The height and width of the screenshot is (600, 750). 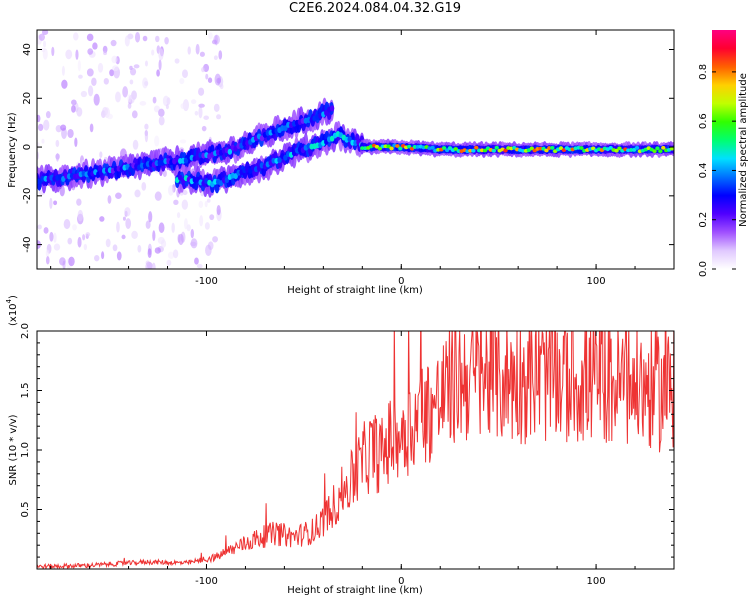 What do you see at coordinates (25, 510) in the screenshot?
I see `snr-ytick-label: 0.5` at bounding box center [25, 510].